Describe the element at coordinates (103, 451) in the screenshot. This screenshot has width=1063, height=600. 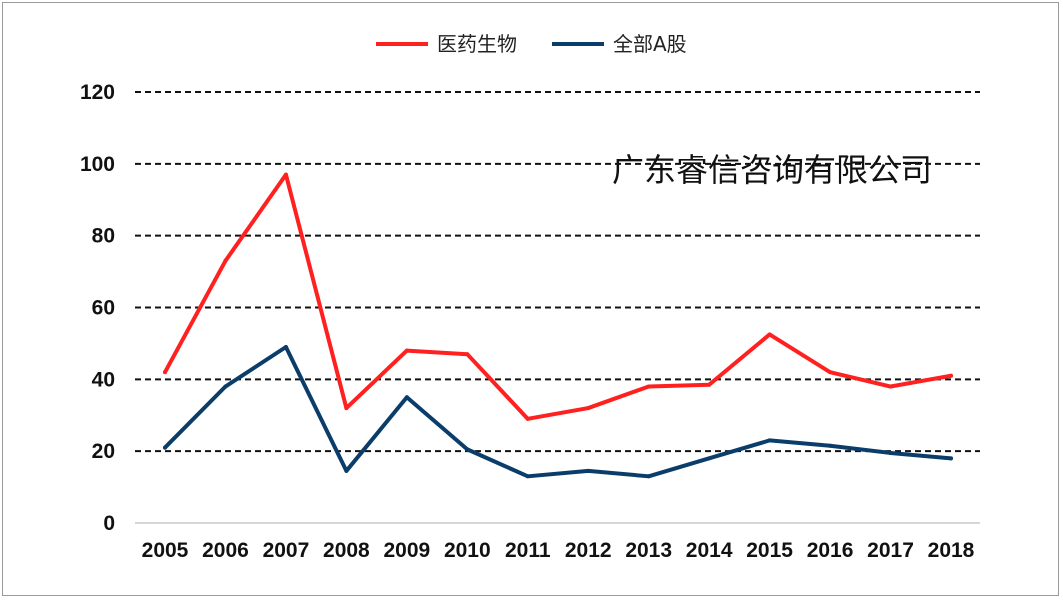
I see `y-tick-label: 20` at that location.